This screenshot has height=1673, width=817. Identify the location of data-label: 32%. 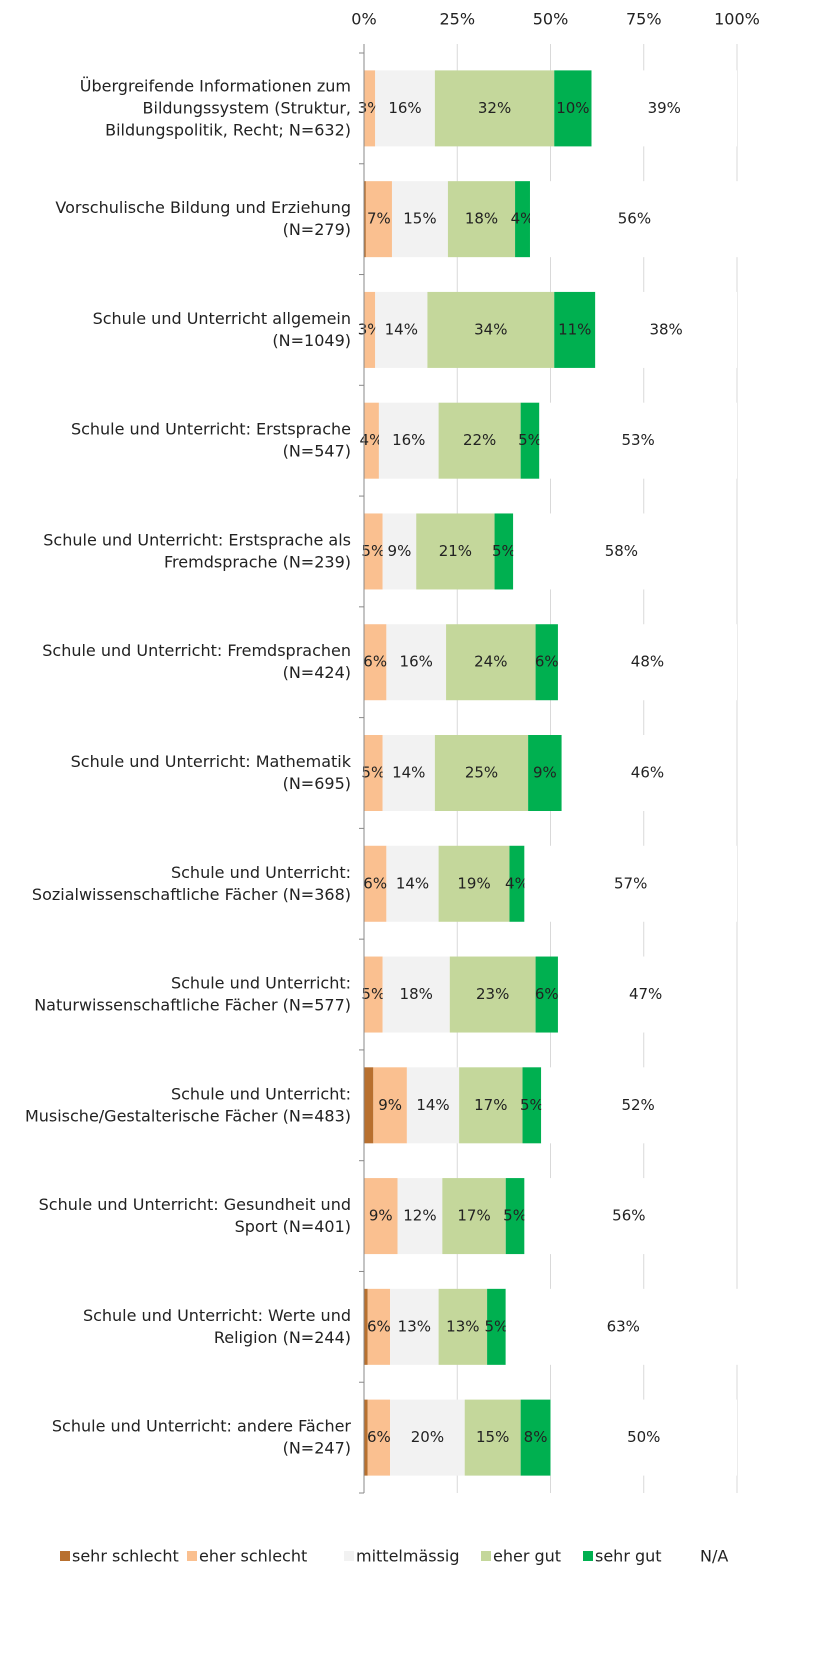
(494, 108).